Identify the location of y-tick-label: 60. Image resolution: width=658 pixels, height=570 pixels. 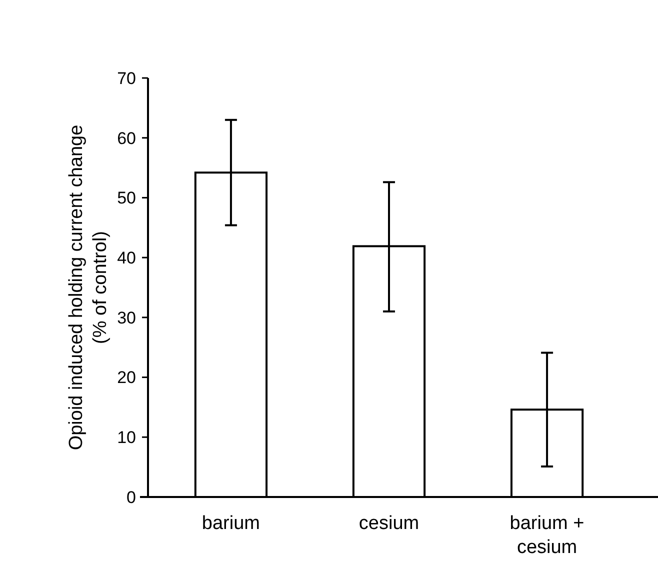
(126, 138).